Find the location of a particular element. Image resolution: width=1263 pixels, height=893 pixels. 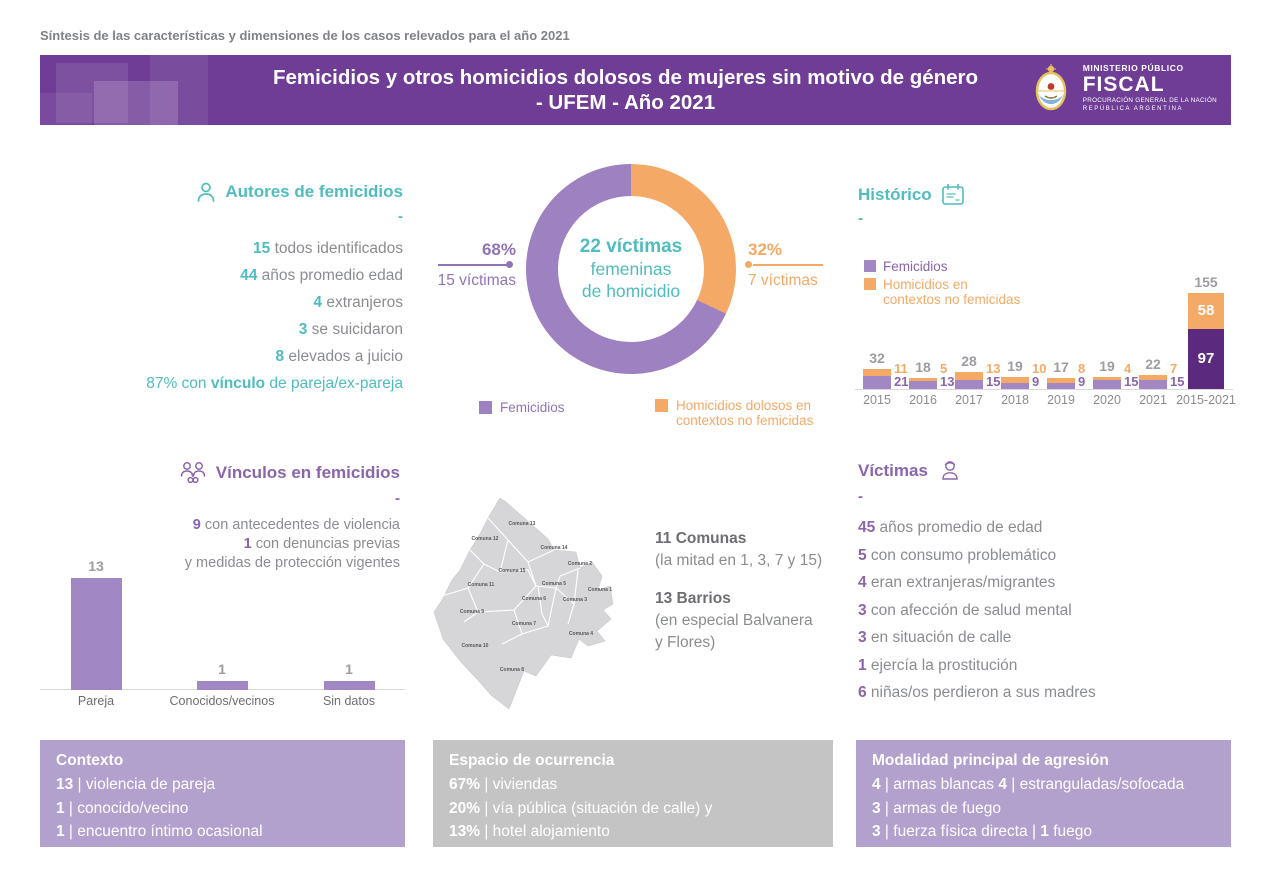

comunas-count: 11 Comunas is located at coordinates (701, 538).